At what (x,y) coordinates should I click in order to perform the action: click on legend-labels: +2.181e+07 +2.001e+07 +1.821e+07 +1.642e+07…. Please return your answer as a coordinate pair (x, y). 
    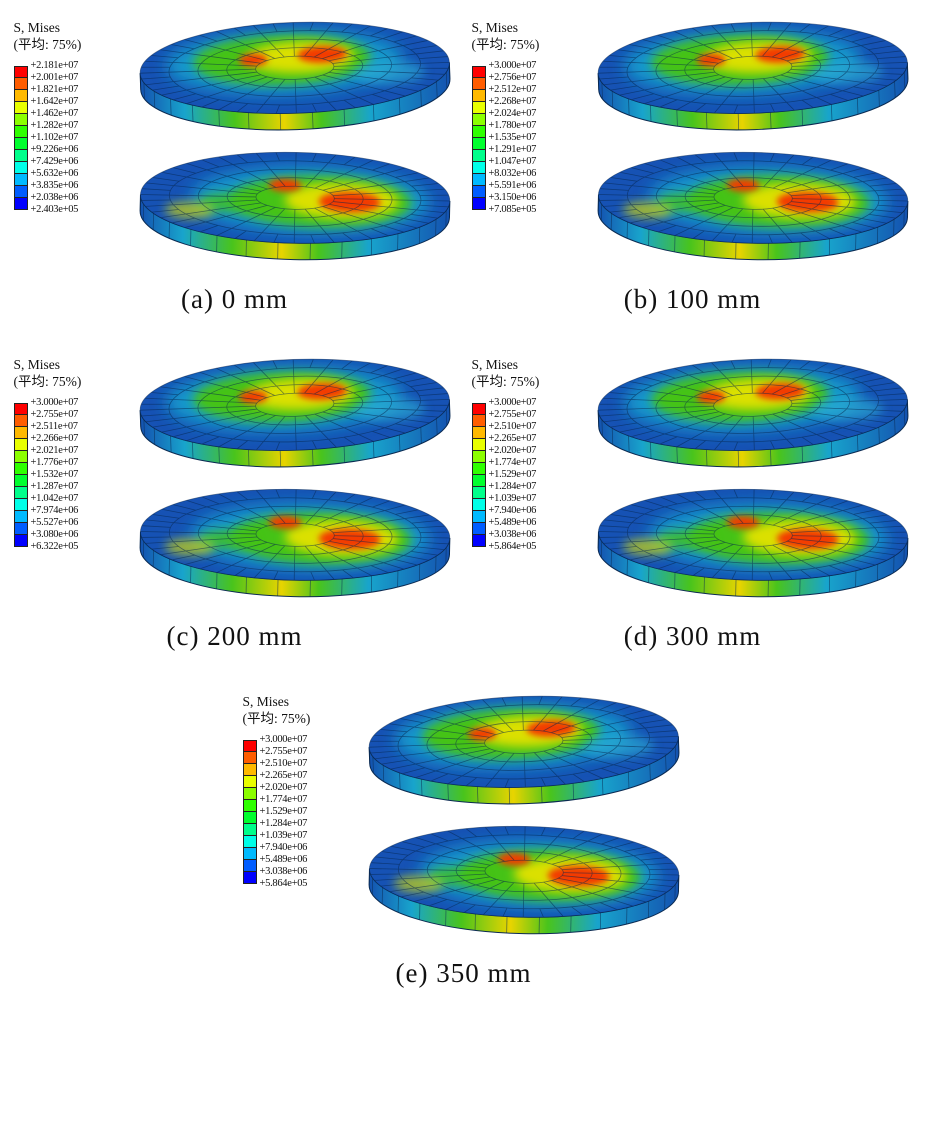
    Looking at the image, I should click on (55, 138).